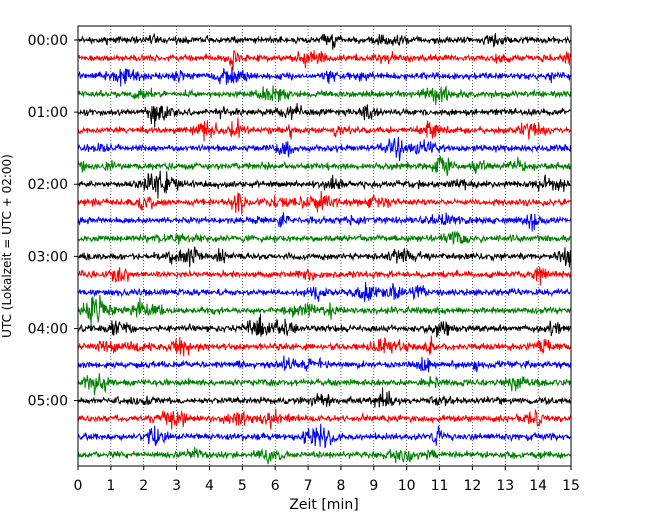 Image resolution: width=650 pixels, height=520 pixels. Describe the element at coordinates (323, 505) in the screenshot. I see `x-axis-label: Zeit [min]` at that location.